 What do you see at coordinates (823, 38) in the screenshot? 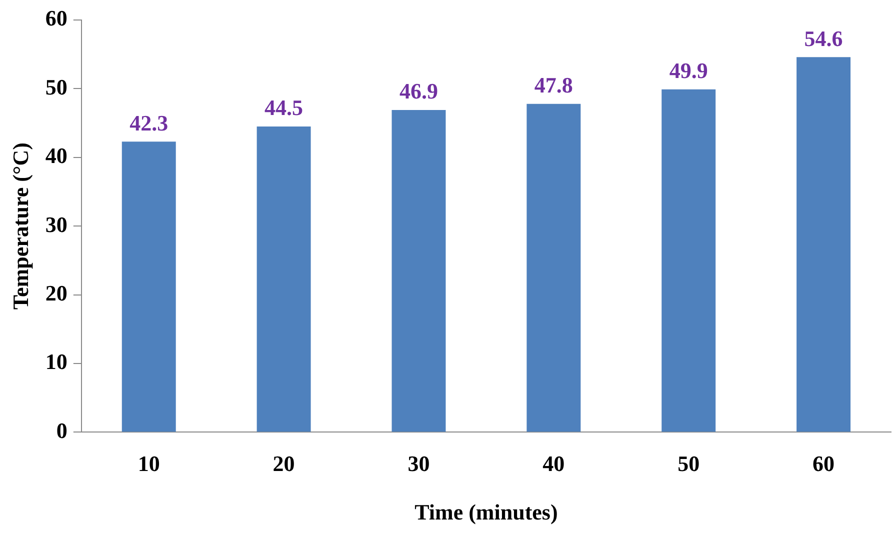
I see `data-label: 54.6` at bounding box center [823, 38].